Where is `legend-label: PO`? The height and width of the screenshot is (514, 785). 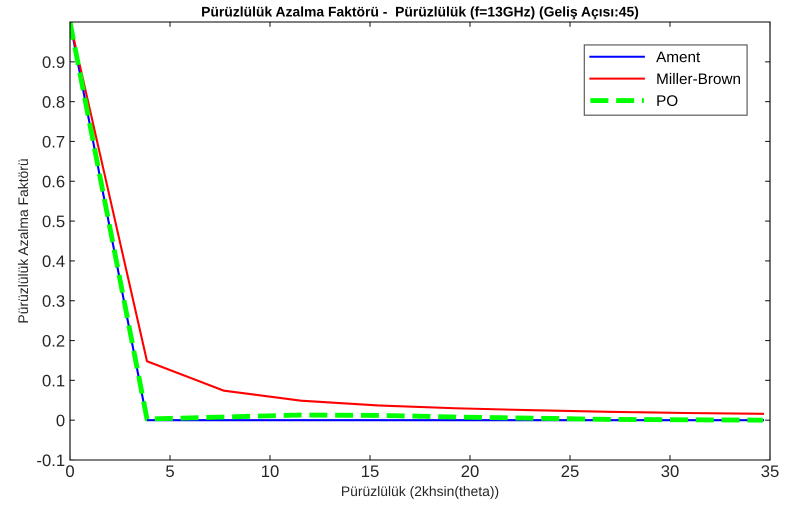
legend-label: PO is located at coordinates (667, 100).